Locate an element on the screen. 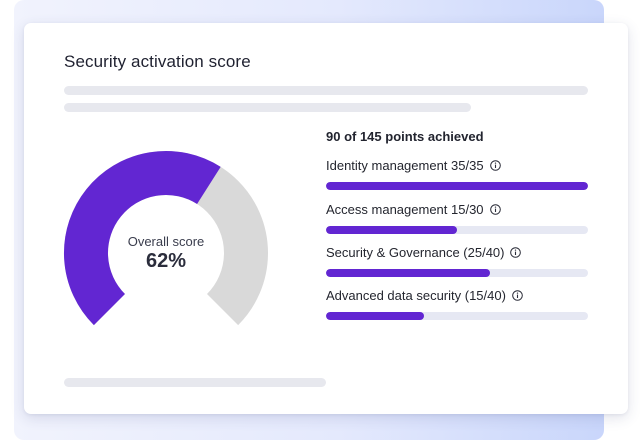  card-title: Security activation score is located at coordinates (157, 61).